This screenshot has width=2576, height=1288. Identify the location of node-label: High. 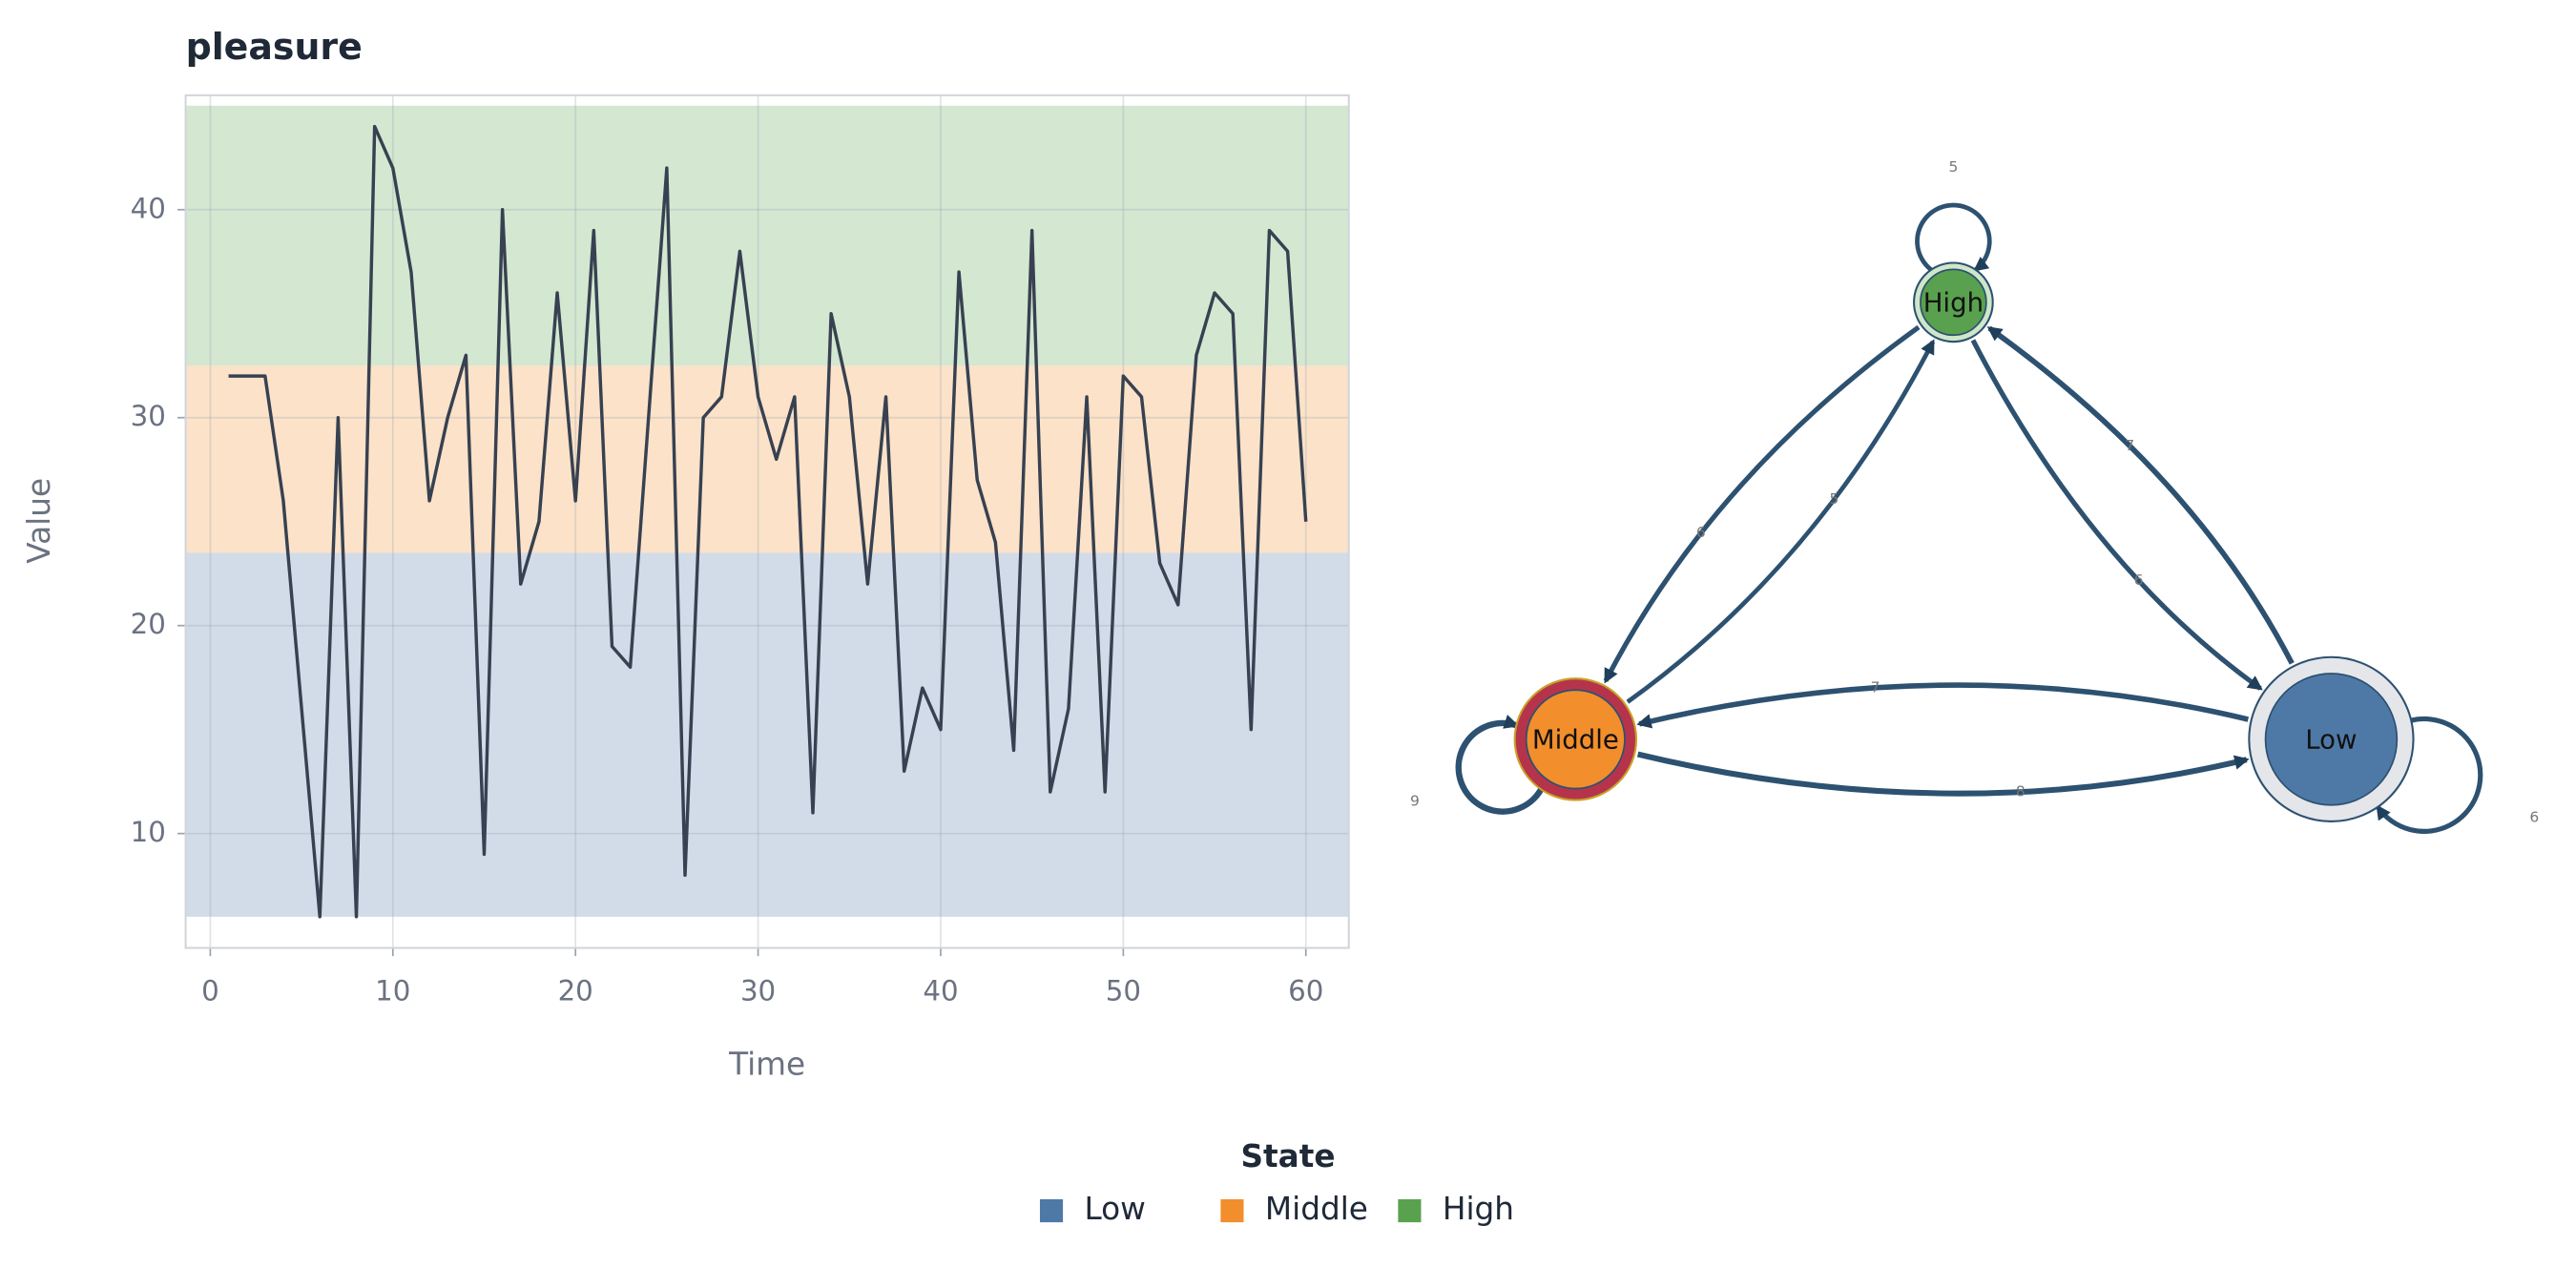
(1953, 303).